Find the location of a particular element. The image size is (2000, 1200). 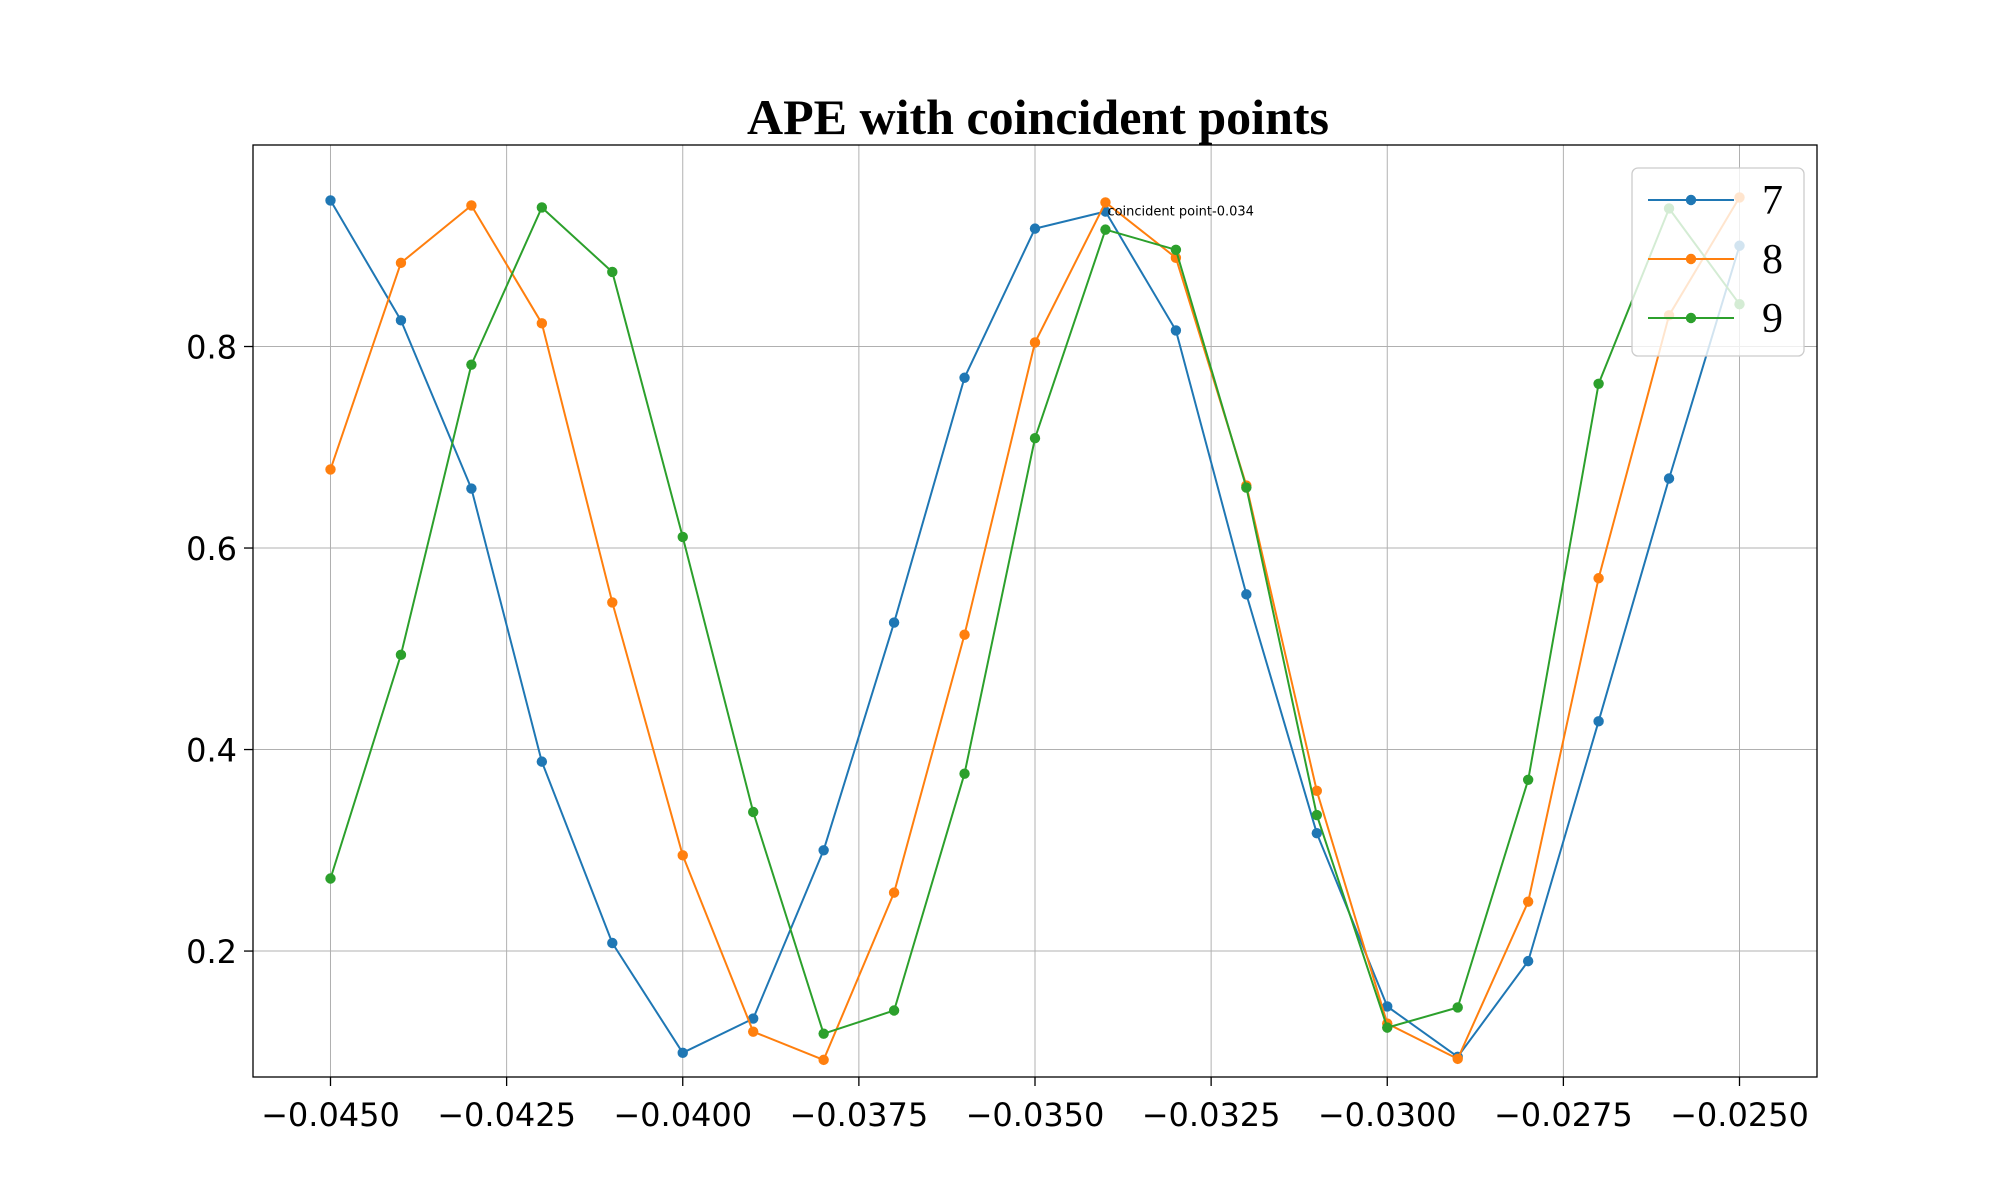

annotation: coincident point-0.034 is located at coordinates (1180, 211).